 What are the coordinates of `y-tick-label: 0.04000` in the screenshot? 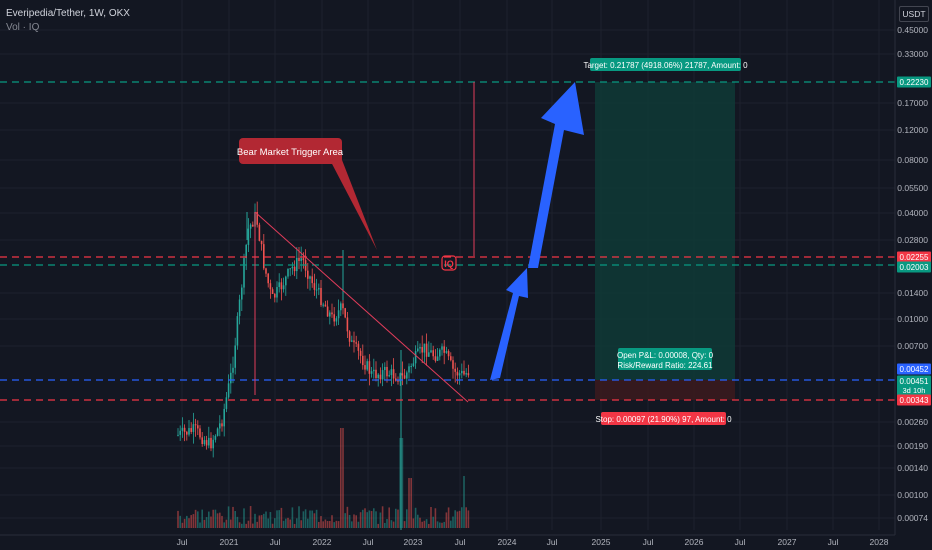 It's located at (912, 213).